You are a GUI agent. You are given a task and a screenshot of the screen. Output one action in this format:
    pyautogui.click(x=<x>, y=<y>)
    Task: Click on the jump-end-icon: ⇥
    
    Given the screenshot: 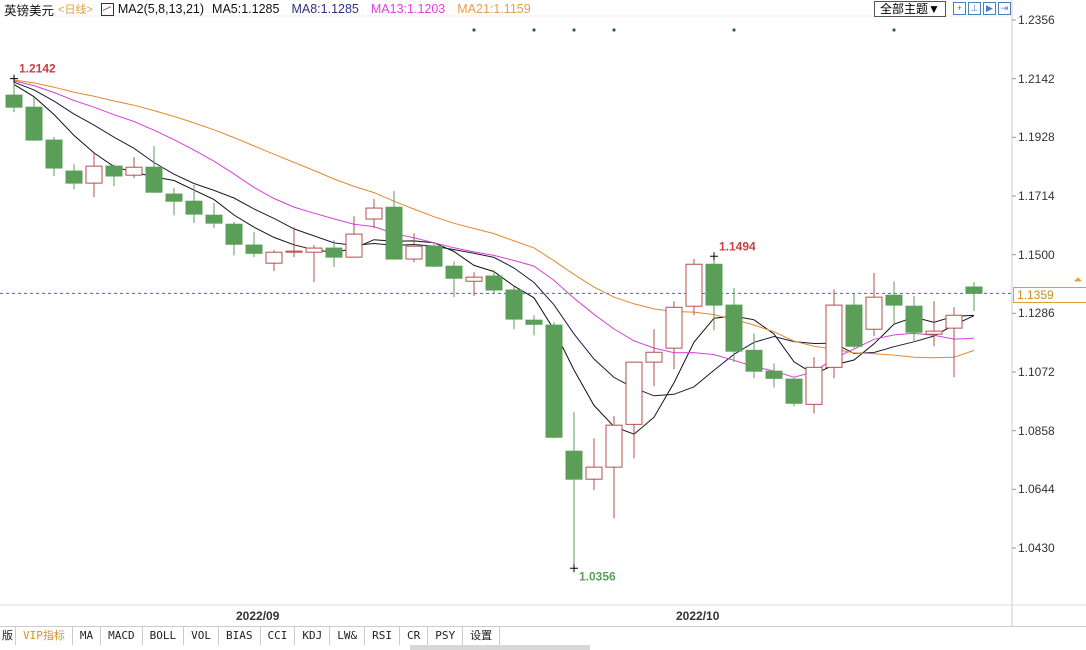 What is the action you would take?
    pyautogui.click(x=1004, y=8)
    